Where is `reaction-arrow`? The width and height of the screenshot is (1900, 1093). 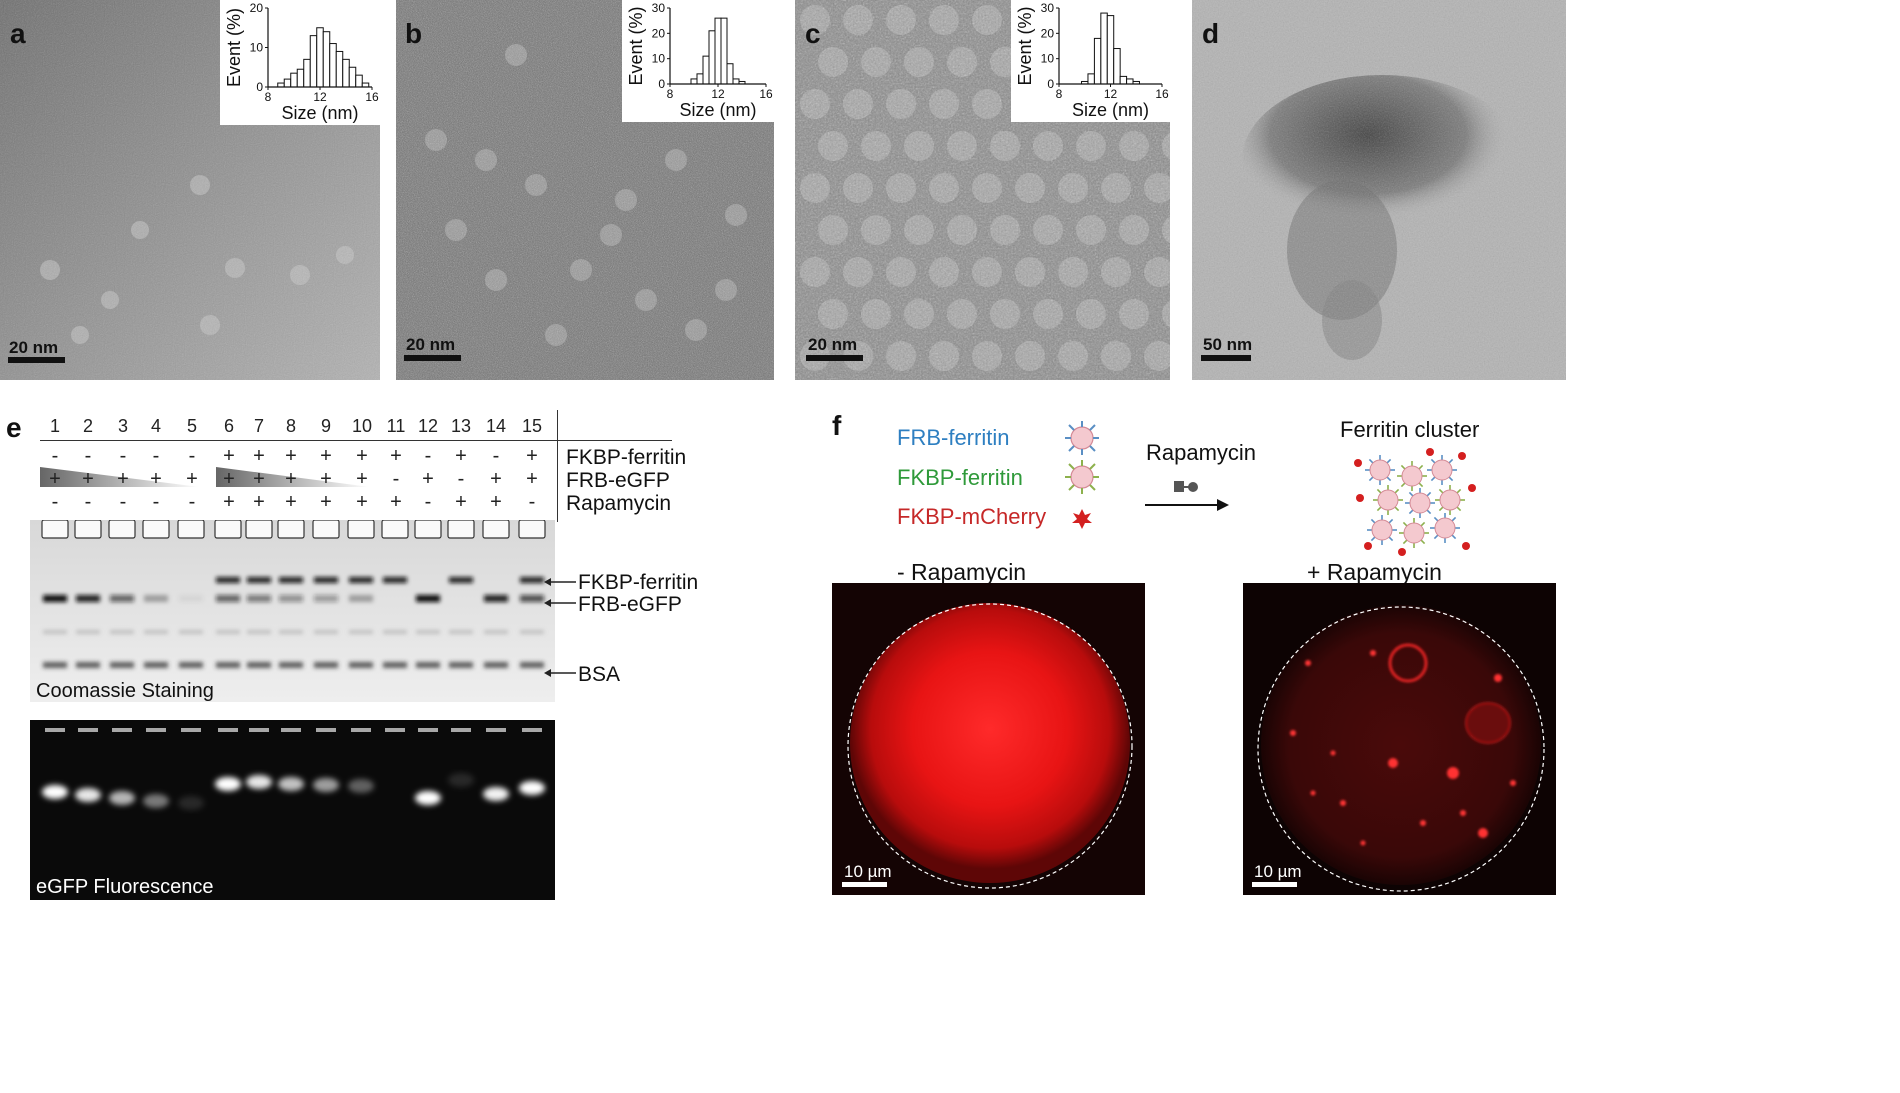 reaction-arrow is located at coordinates (1187, 505).